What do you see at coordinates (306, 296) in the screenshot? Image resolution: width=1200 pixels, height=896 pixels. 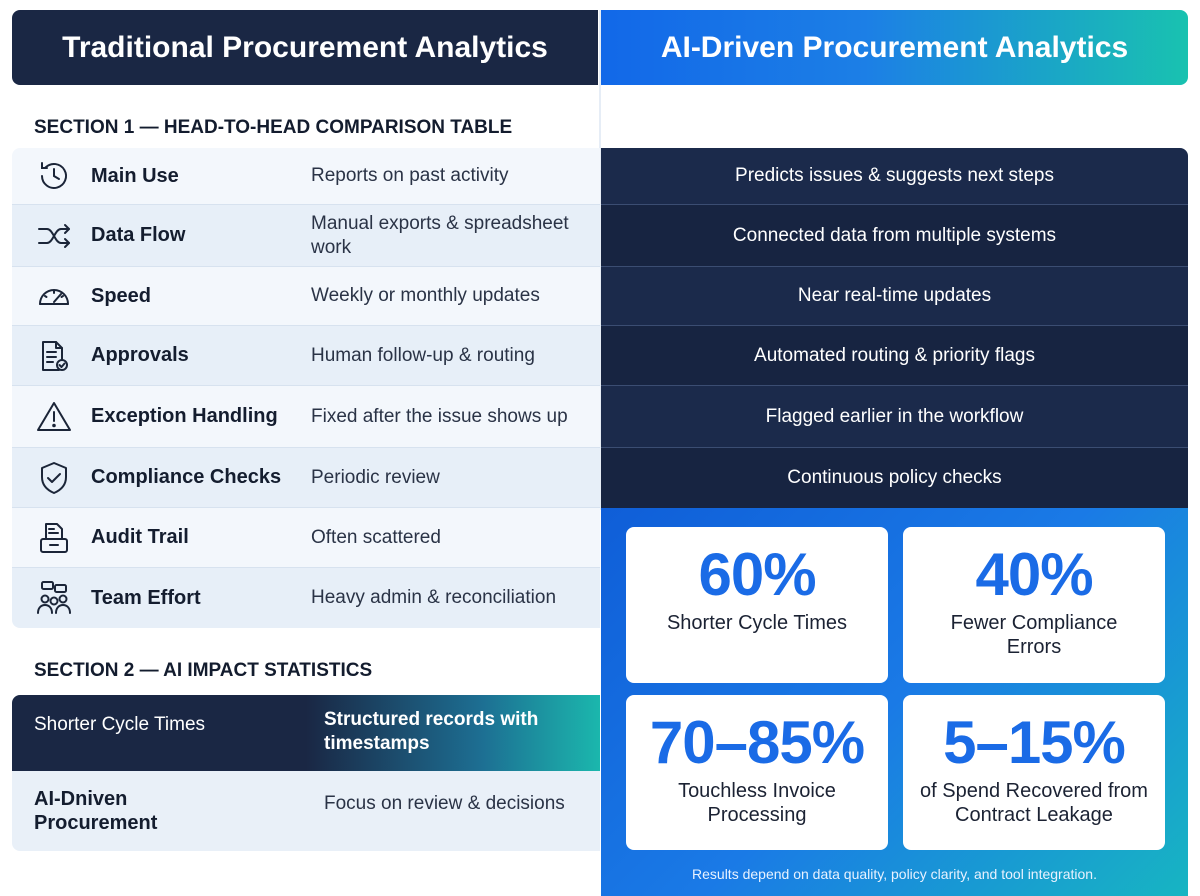 I see `table-row: Speed Weekly or monthly updates` at bounding box center [306, 296].